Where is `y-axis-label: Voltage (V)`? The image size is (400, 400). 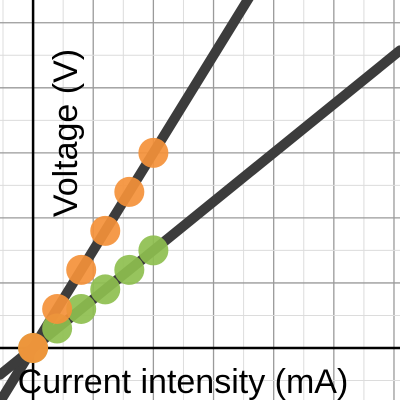 y-axis-label: Voltage (V) is located at coordinates (66, 133).